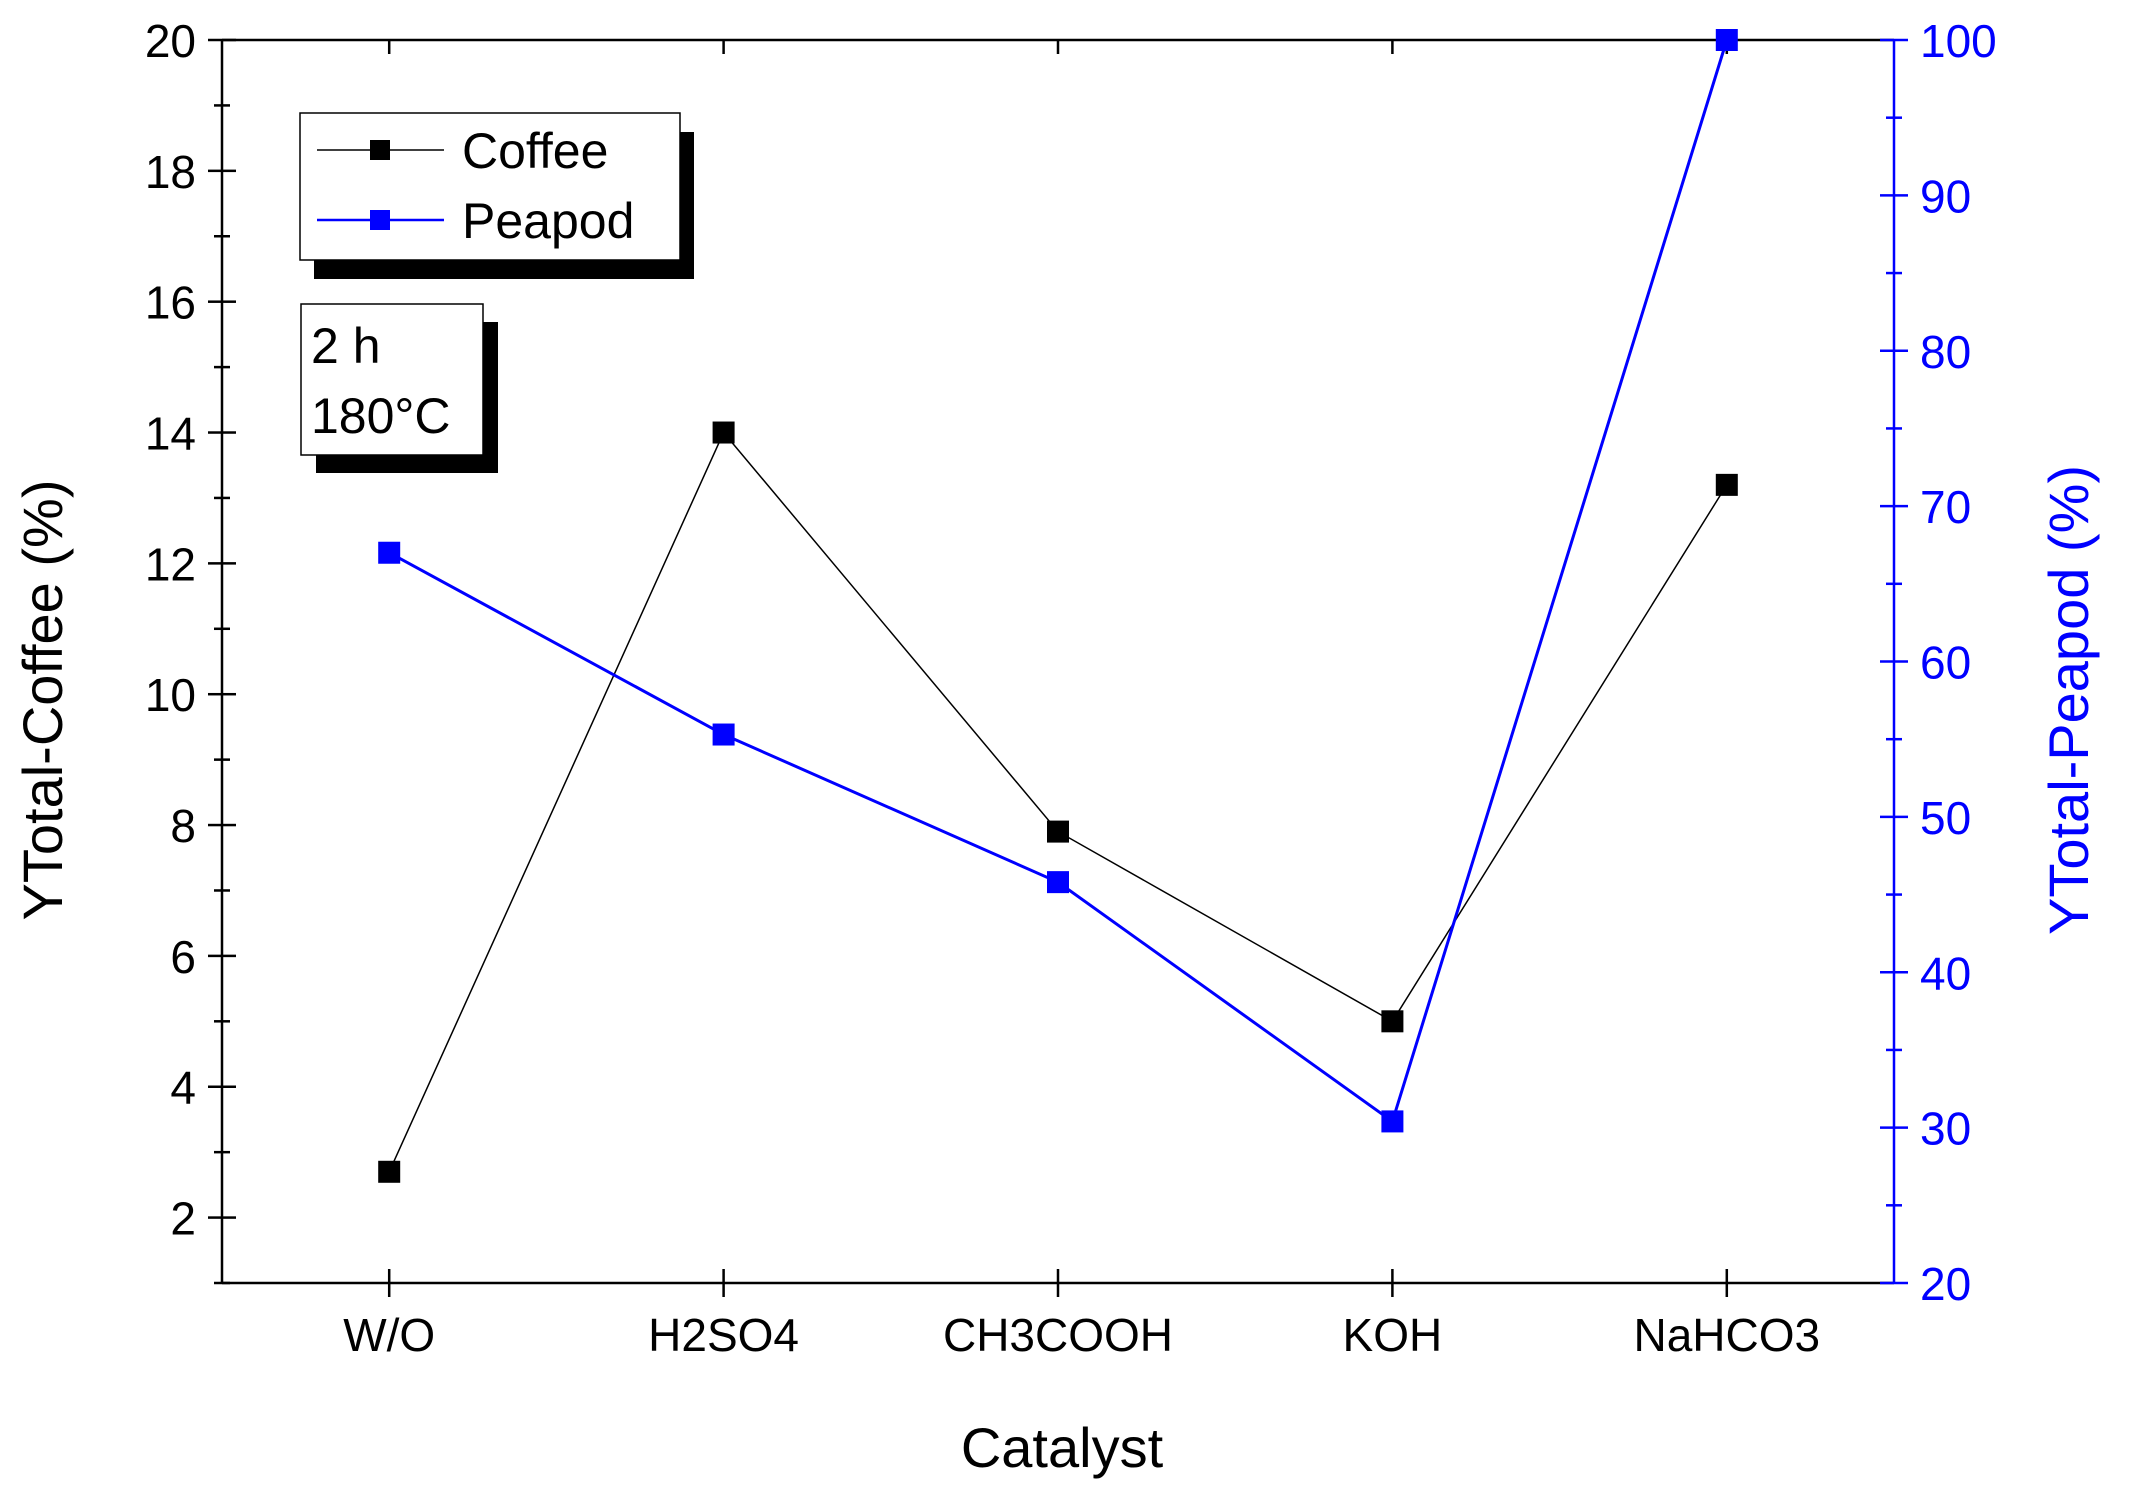  I want to click on peapod-point-koh, so click(1392, 1121).